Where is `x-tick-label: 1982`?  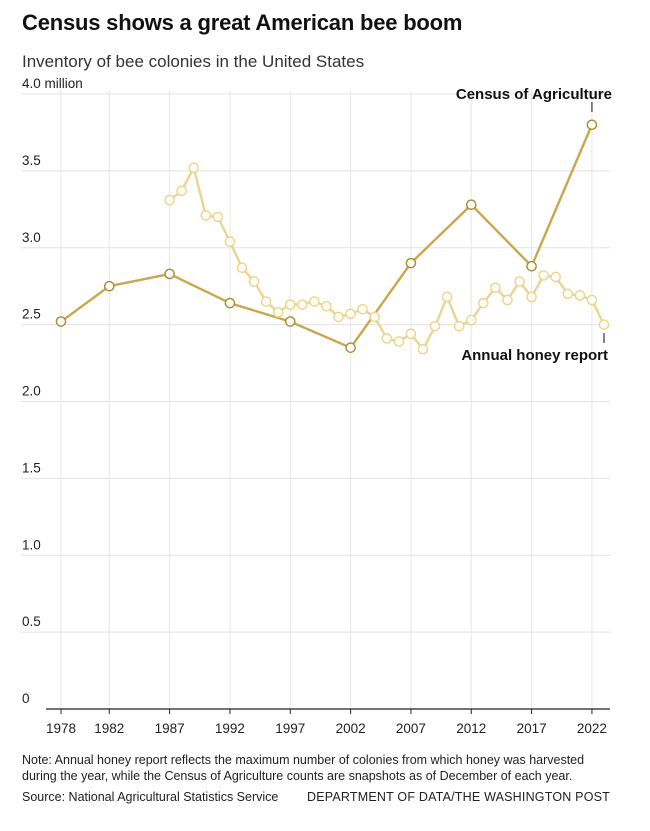 x-tick-label: 1982 is located at coordinates (109, 728).